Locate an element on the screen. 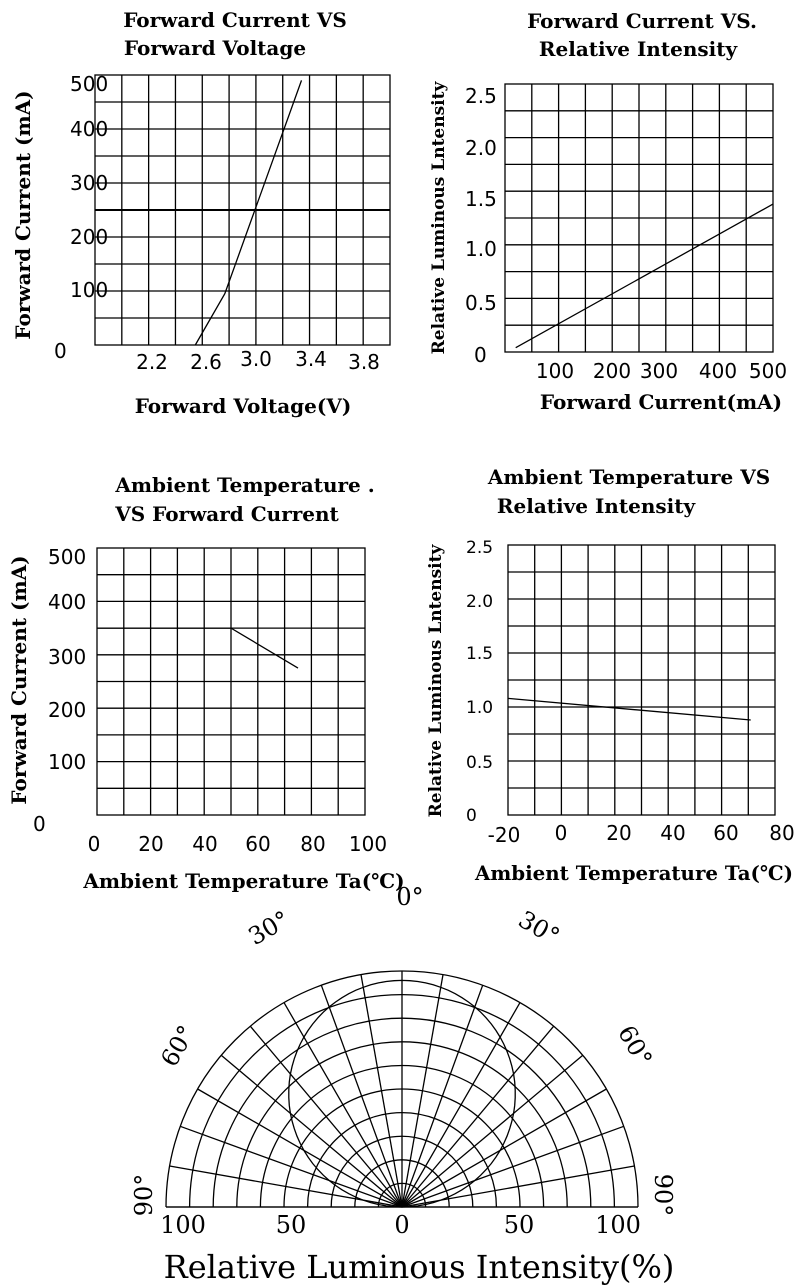 This screenshot has width=796, height=1287. chart3-grid is located at coordinates (231, 681).